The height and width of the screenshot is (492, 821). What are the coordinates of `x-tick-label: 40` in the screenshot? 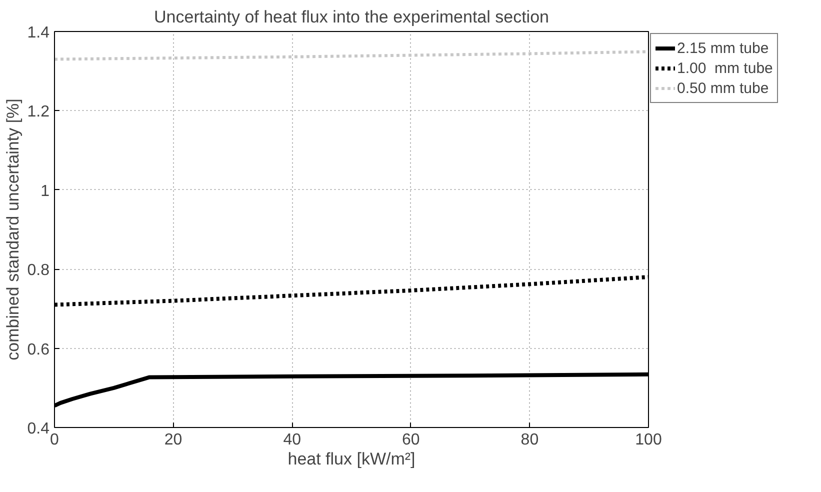 It's located at (292, 440).